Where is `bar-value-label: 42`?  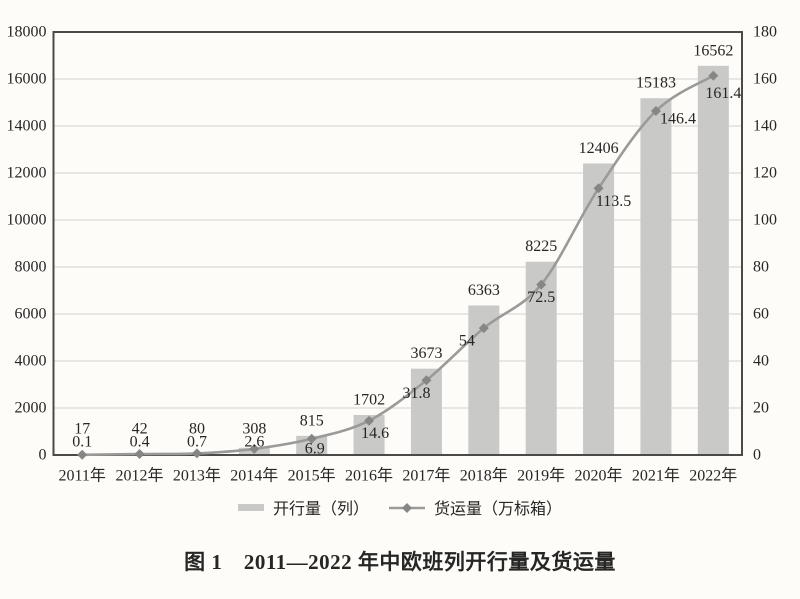 bar-value-label: 42 is located at coordinates (140, 429).